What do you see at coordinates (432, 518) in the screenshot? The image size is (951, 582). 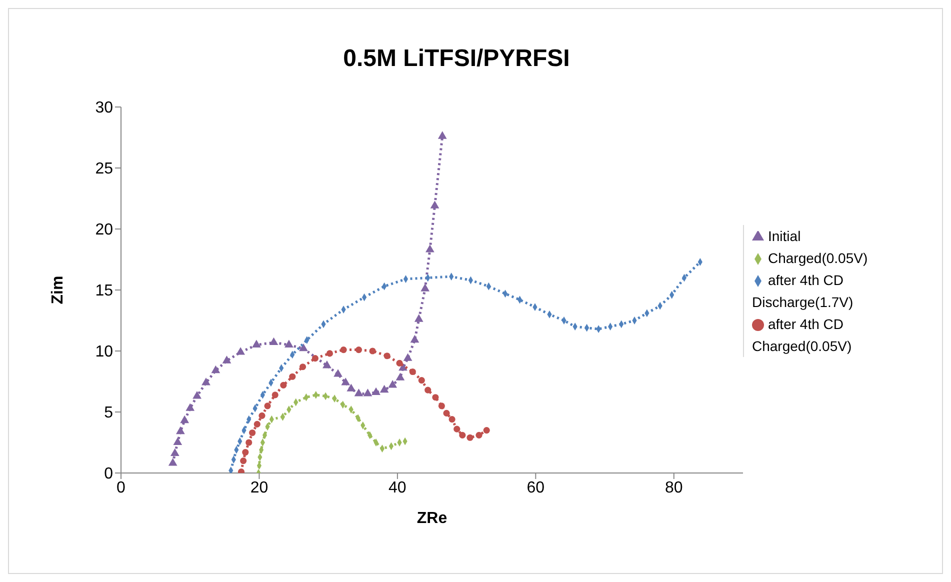 I see `x-axis-title: ZRe` at bounding box center [432, 518].